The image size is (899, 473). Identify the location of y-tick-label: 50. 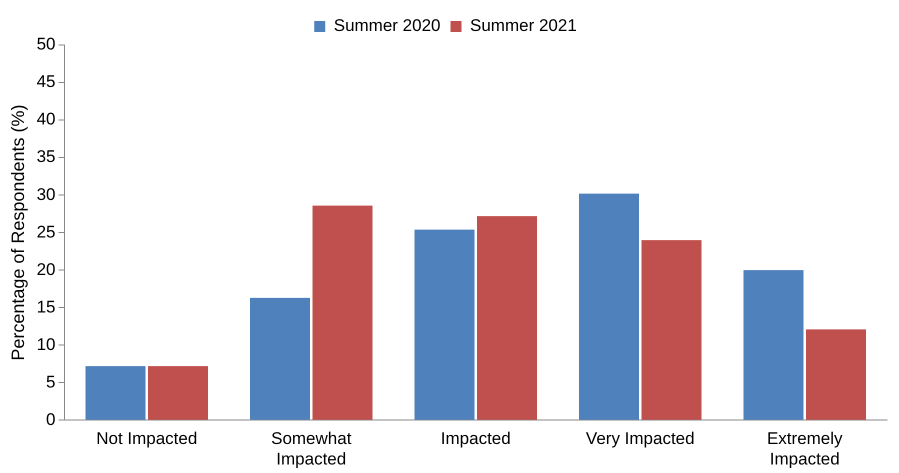
(46, 44).